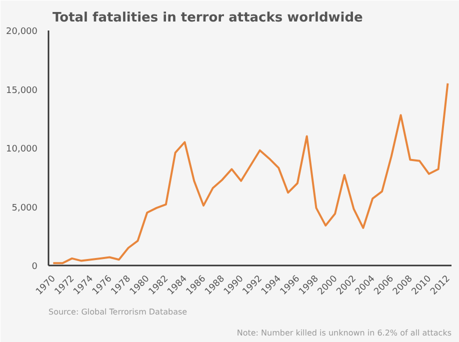 Image resolution: width=459 pixels, height=342 pixels. What do you see at coordinates (22, 91) in the screenshot?
I see `y-tick-label: 15,000` at bounding box center [22, 91].